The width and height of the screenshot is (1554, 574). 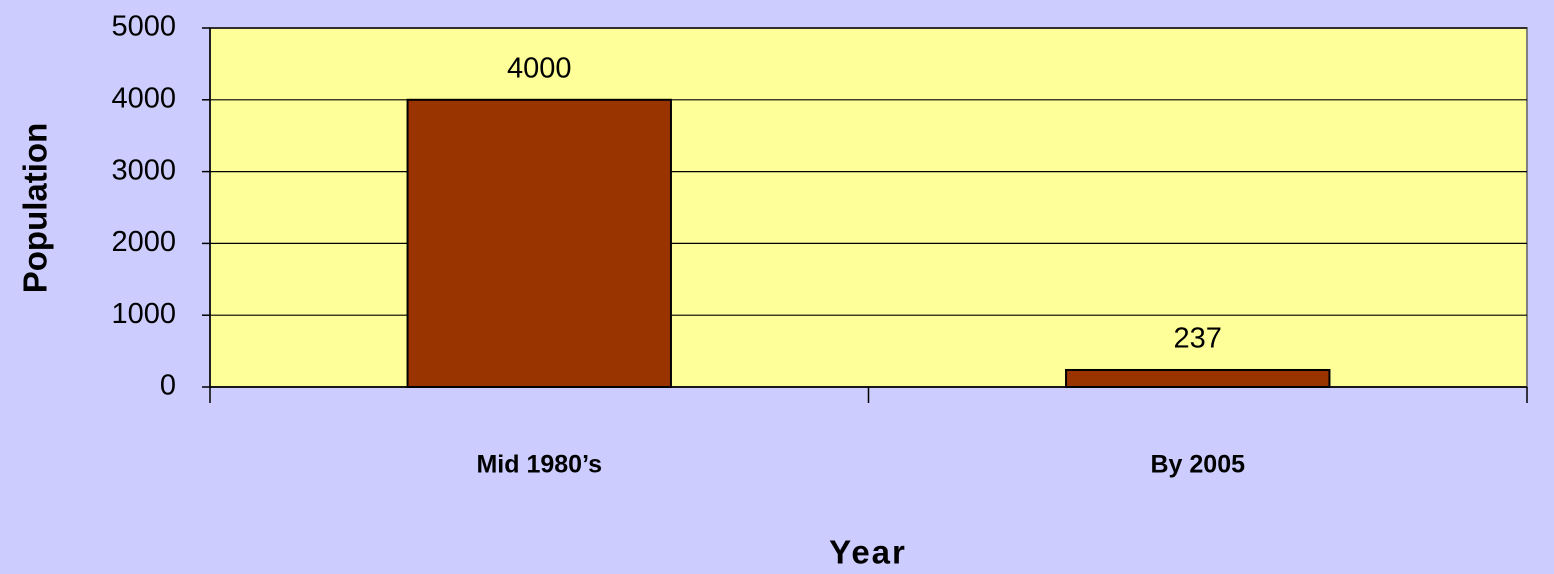 What do you see at coordinates (143, 170) in the screenshot?
I see `y-tick-label: 3000` at bounding box center [143, 170].